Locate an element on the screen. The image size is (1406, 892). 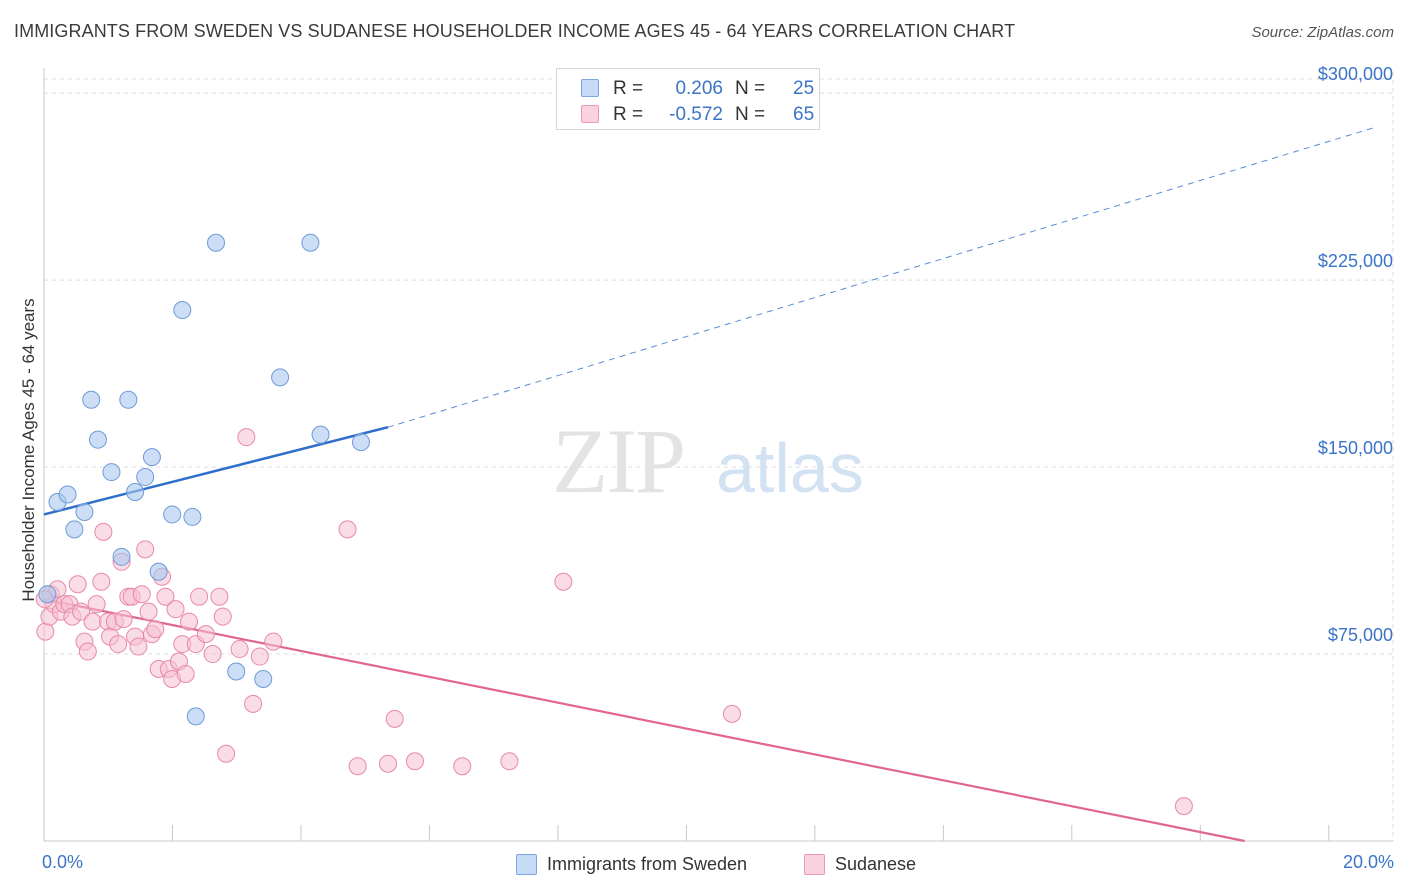
watermark: ZIP atlas is located at coordinates (708, 461).